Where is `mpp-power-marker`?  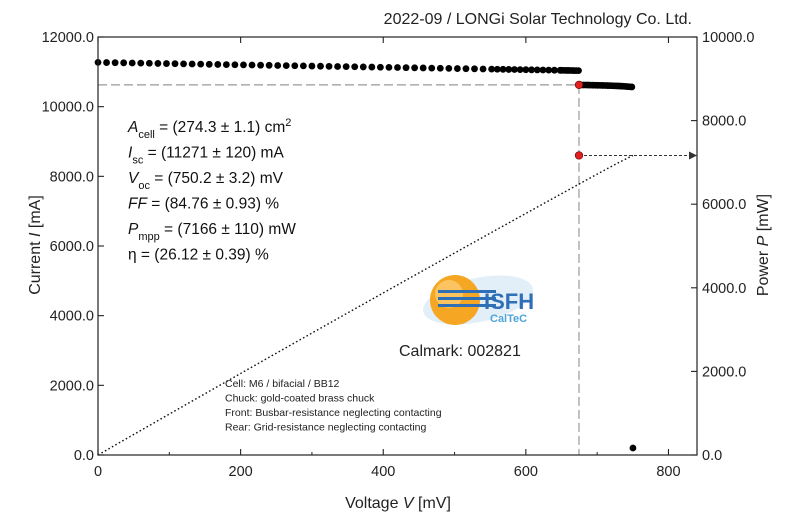
mpp-power-marker is located at coordinates (579, 155).